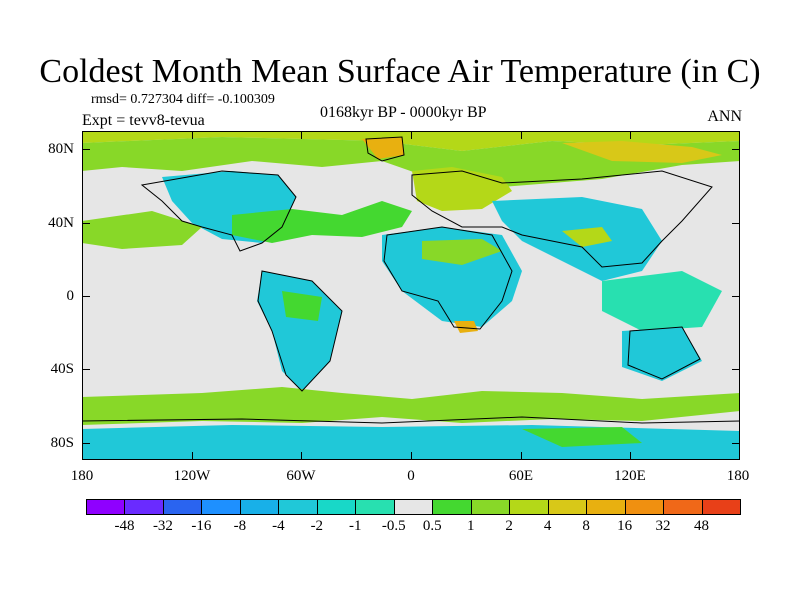 The image size is (800, 600). Describe the element at coordinates (411, 406) in the screenshot. I see `southern-ocean-green-band` at that location.